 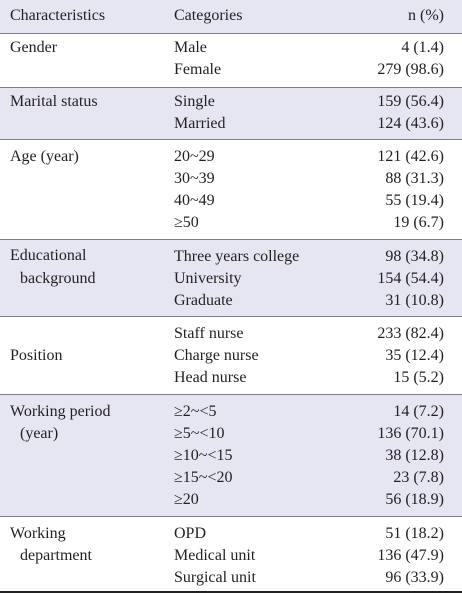 What do you see at coordinates (231, 592) in the screenshot?
I see `table-bottom-rule` at bounding box center [231, 592].